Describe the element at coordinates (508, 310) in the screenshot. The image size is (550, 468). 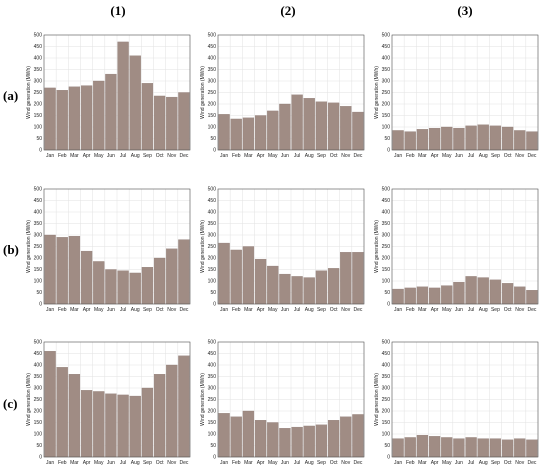
I see `x-tick-label: Oct` at that location.